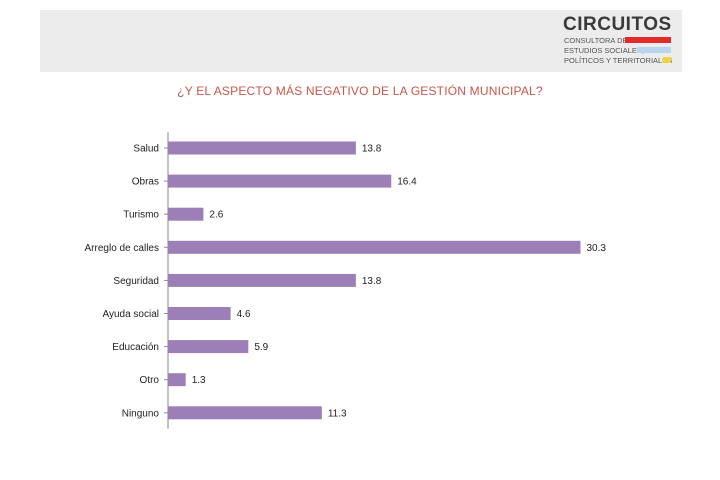 The height and width of the screenshot is (480, 720). What do you see at coordinates (216, 215) in the screenshot?
I see `value-label: 2.6` at bounding box center [216, 215].